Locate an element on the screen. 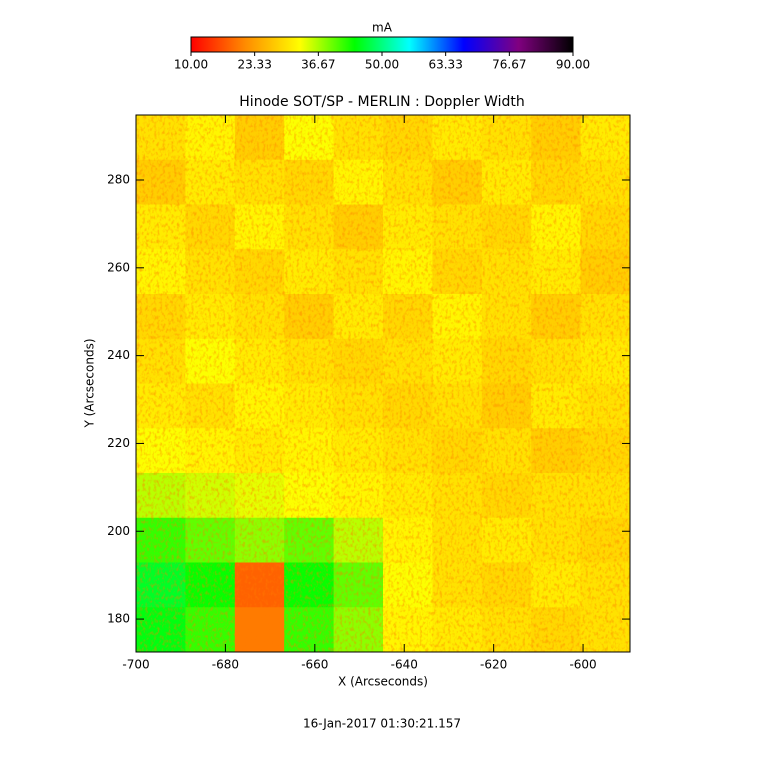 Image resolution: width=764 pixels, height=768 pixels. y-axis-label: Y (Arcseconds) is located at coordinates (90, 383).